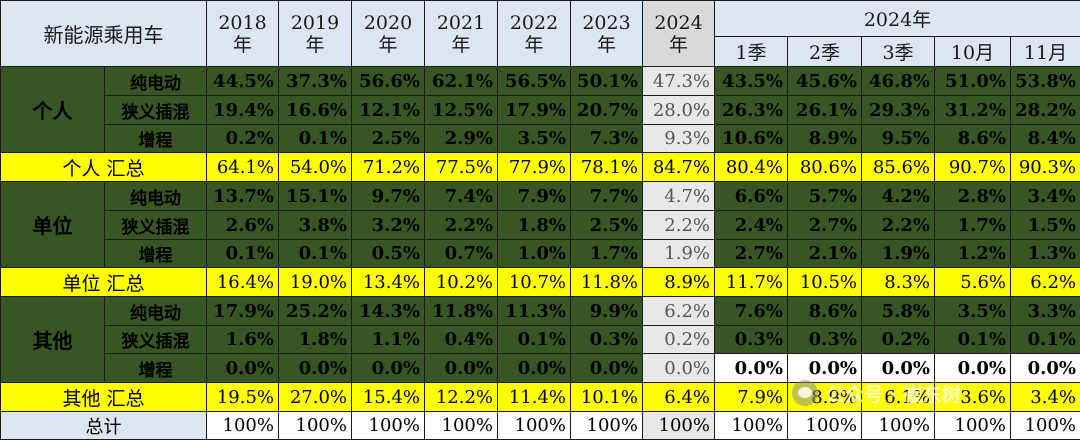 The image size is (1080, 440). I want to click on value-cell: 17.9%, so click(534, 110).